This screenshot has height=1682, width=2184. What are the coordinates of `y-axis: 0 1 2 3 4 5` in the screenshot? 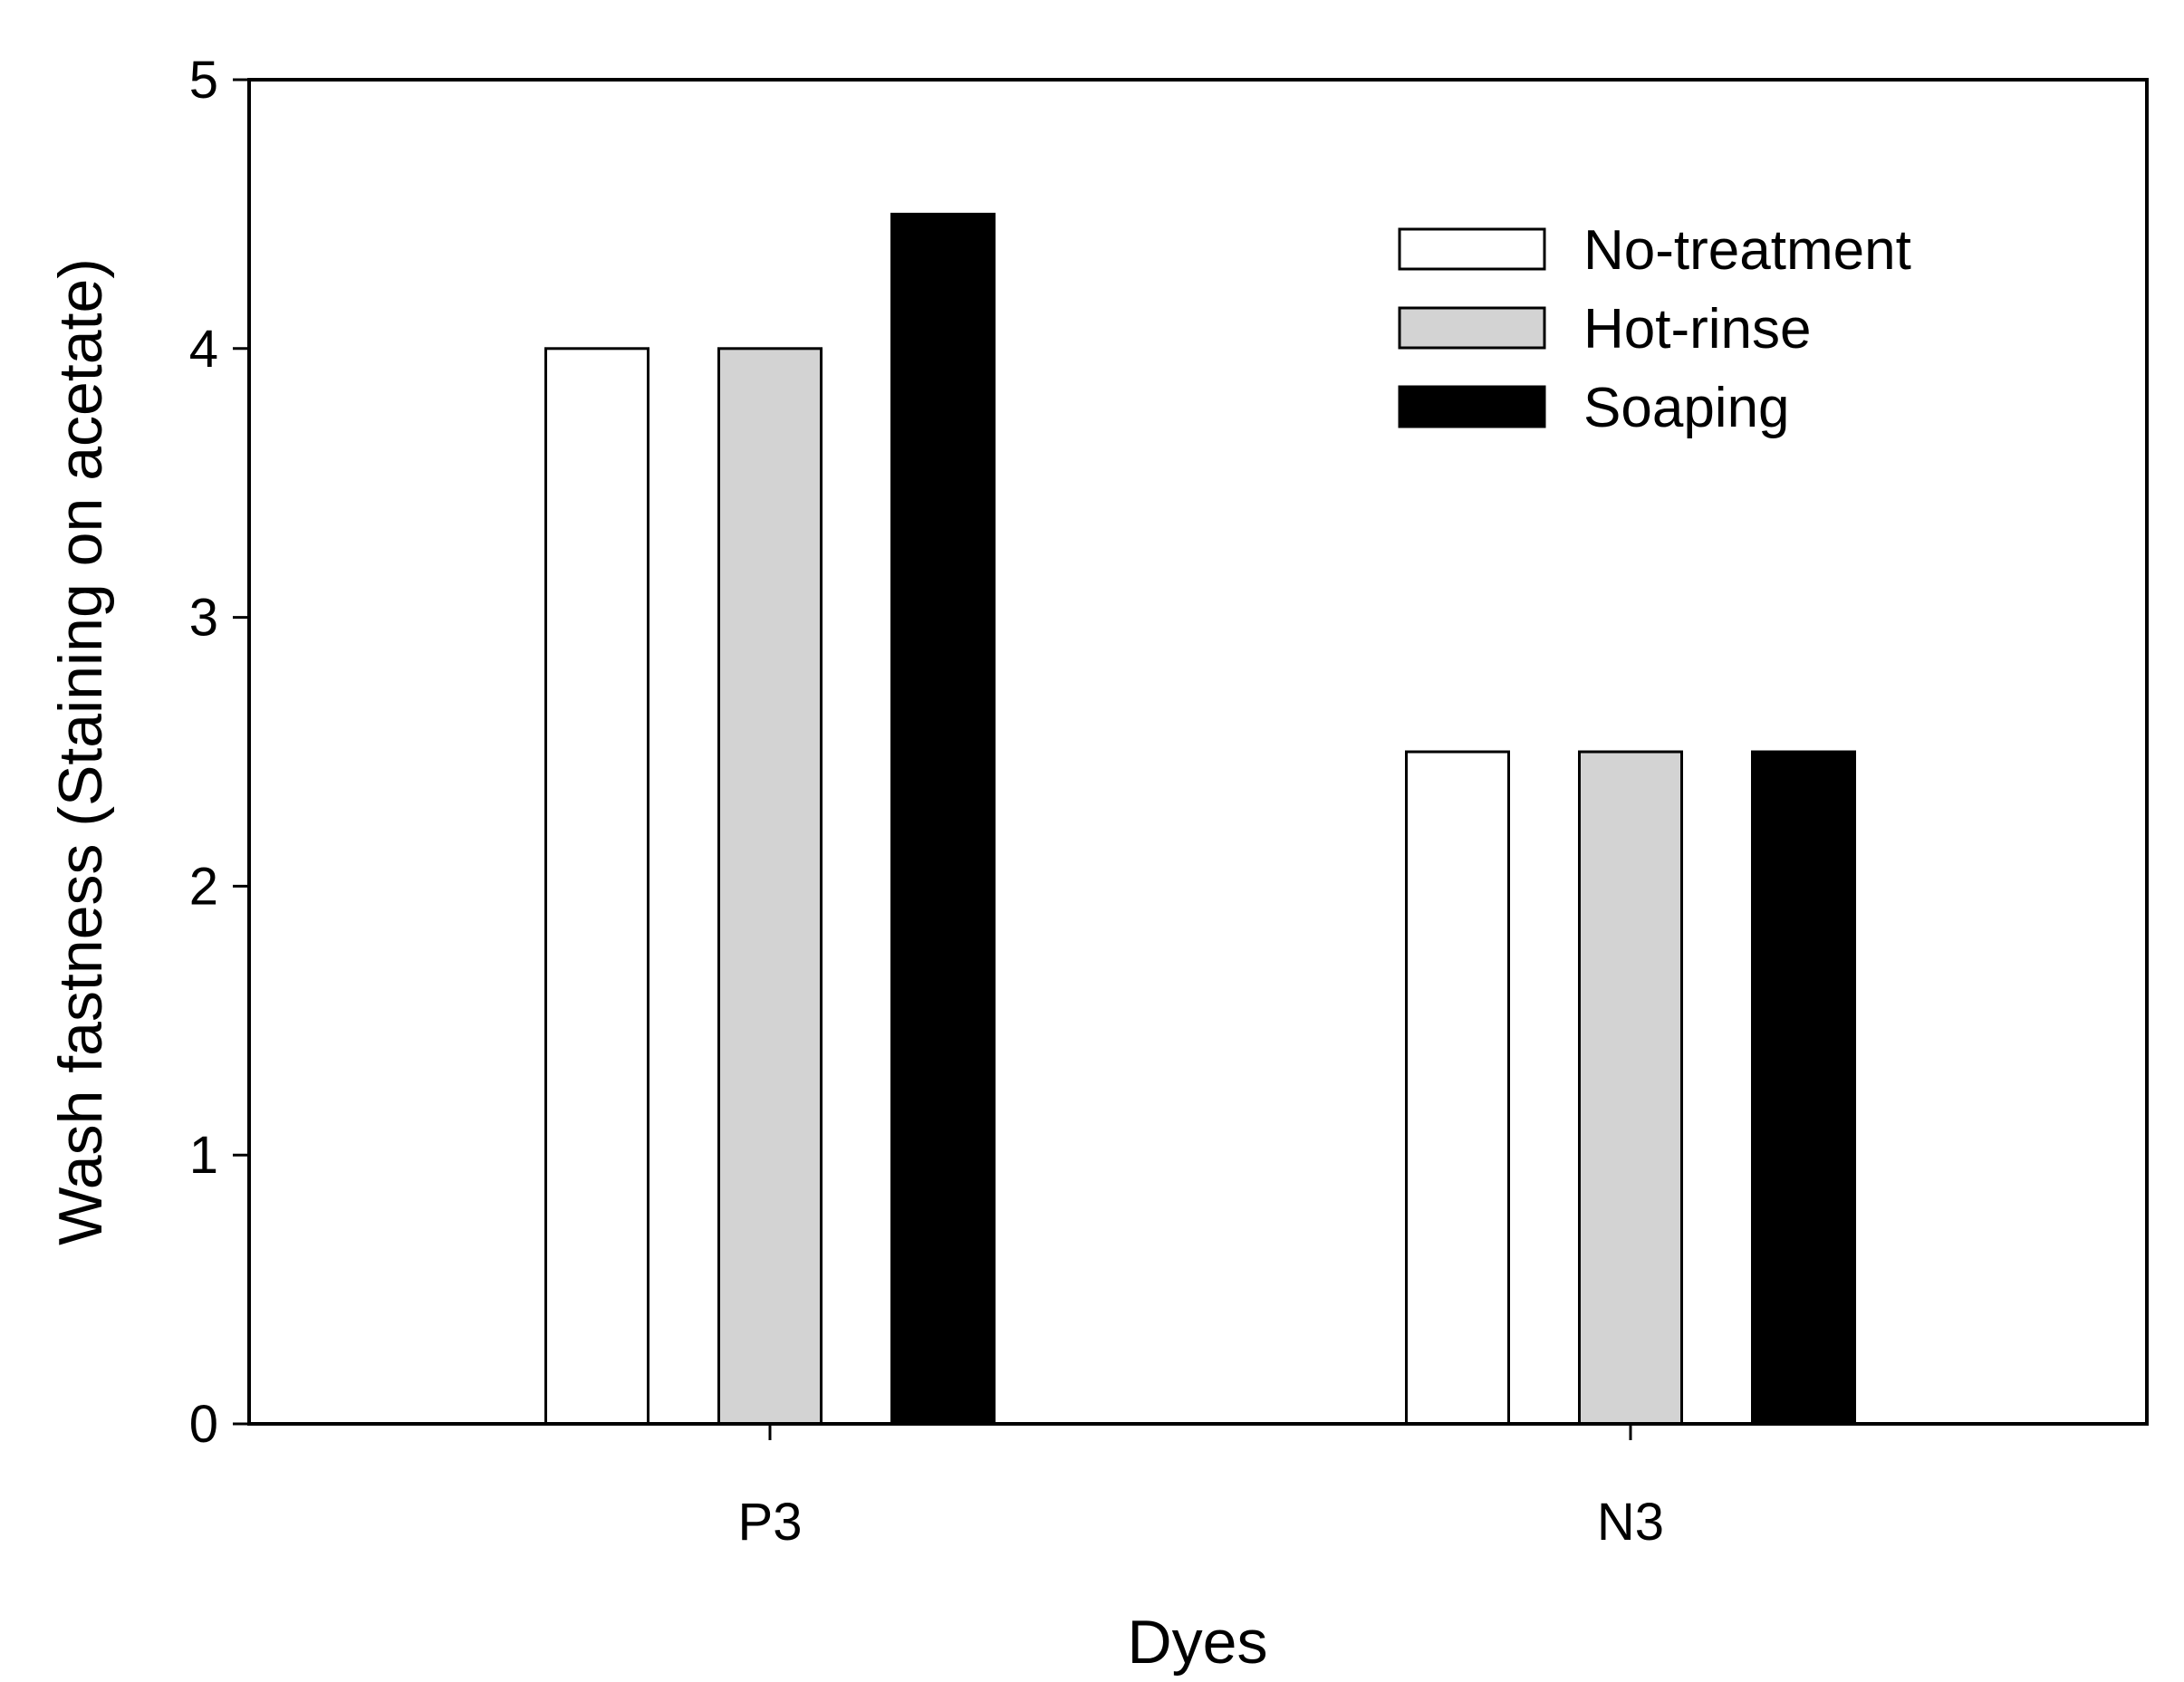 It's located at (219, 752).